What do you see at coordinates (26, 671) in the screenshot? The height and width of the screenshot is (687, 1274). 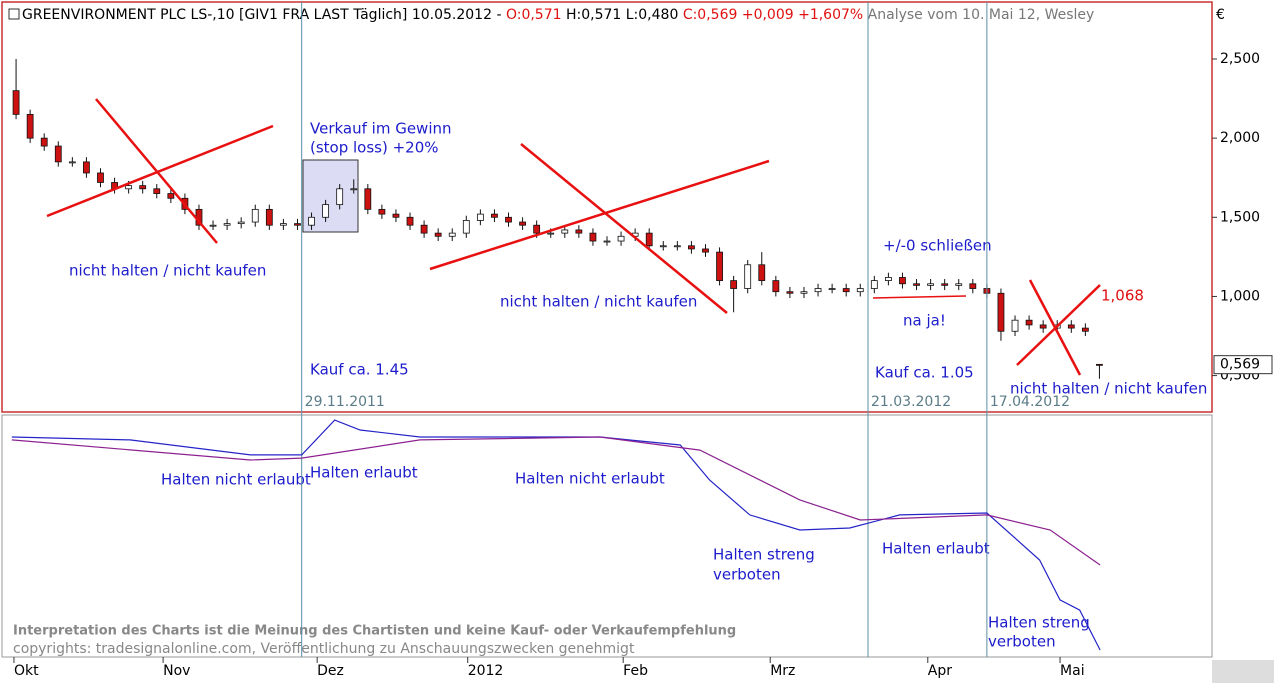 I see `x-tick-label: Okt` at bounding box center [26, 671].